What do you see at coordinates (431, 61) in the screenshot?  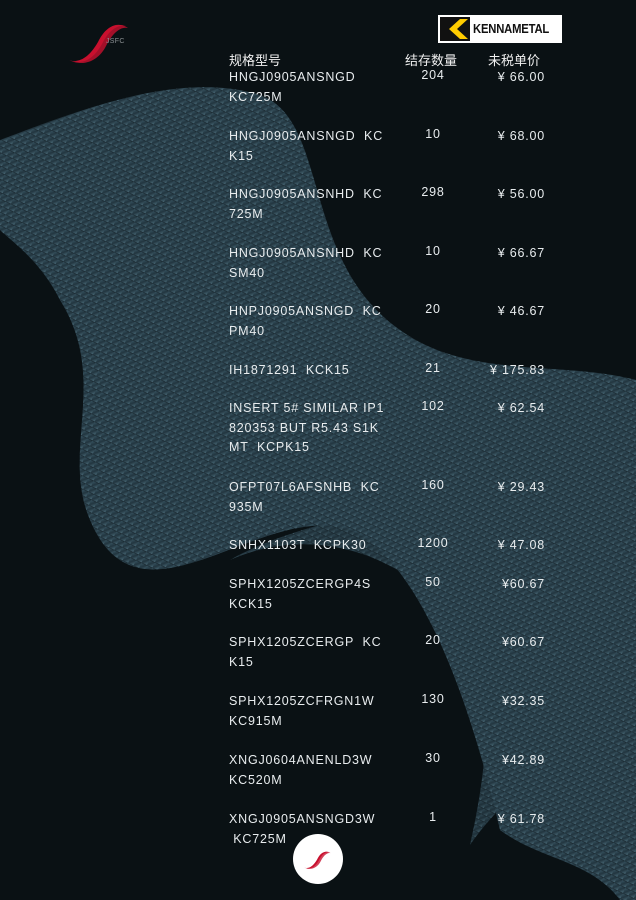 I see `header-stock: 结存数量` at bounding box center [431, 61].